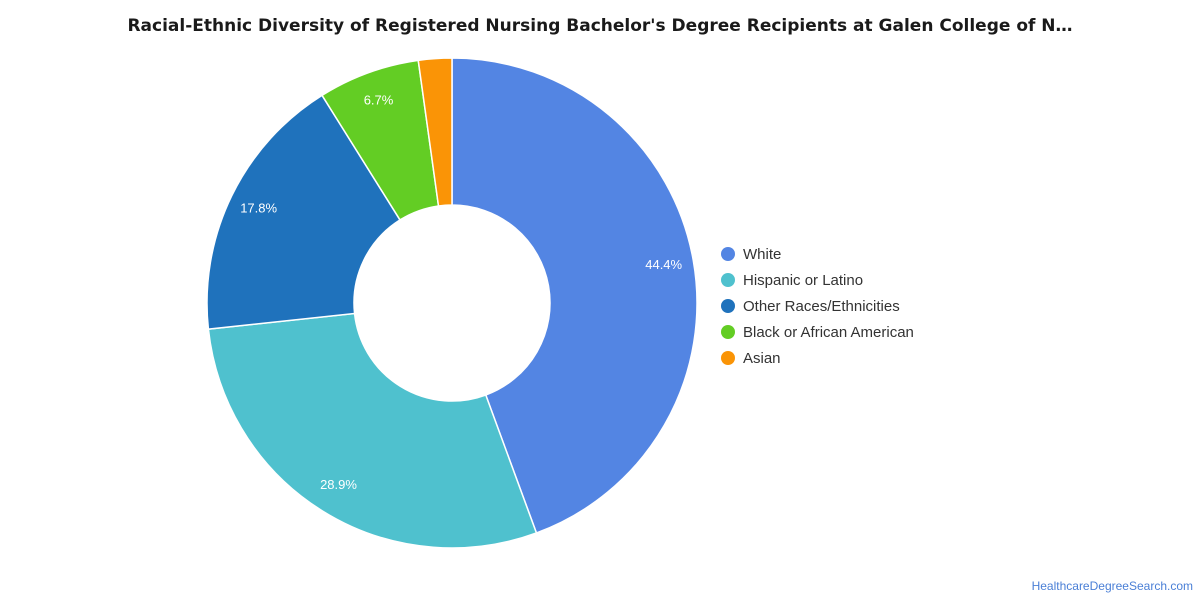  I want to click on slice-other-races-ethnicities, so click(304, 212).